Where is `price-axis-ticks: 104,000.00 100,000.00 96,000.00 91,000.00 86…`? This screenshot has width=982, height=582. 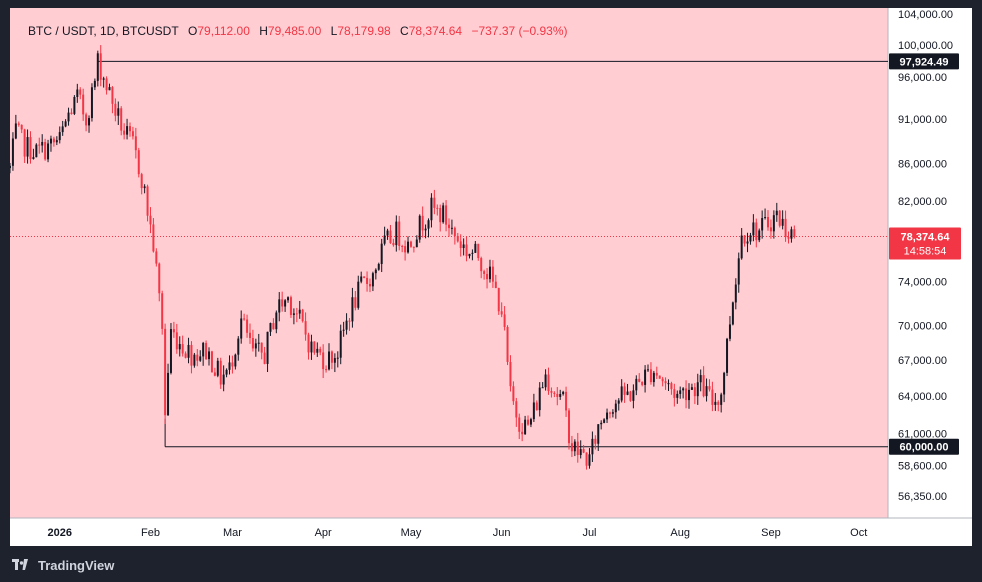
price-axis-ticks: 104,000.00 100,000.00 96,000.00 91,000.00 86… is located at coordinates (925, 256).